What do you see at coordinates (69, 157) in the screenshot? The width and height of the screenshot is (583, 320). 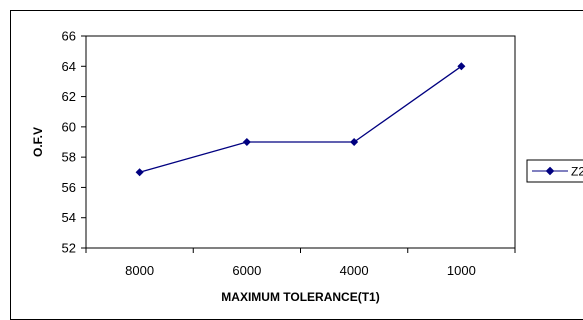 I see `y-tick-label: 58` at bounding box center [69, 157].